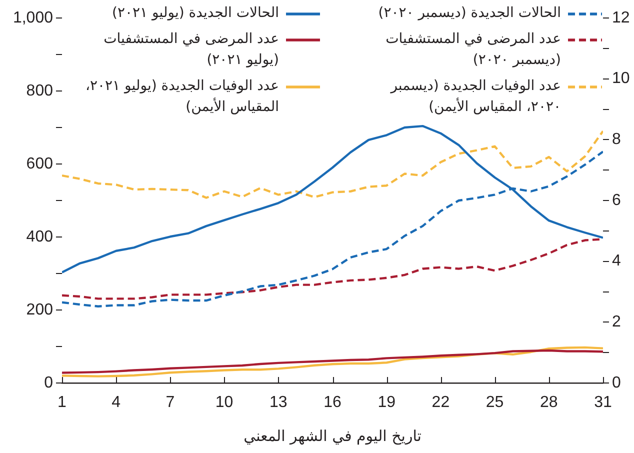  What do you see at coordinates (616, 139) in the screenshot?
I see `y2-tick-label: 8` at bounding box center [616, 139].